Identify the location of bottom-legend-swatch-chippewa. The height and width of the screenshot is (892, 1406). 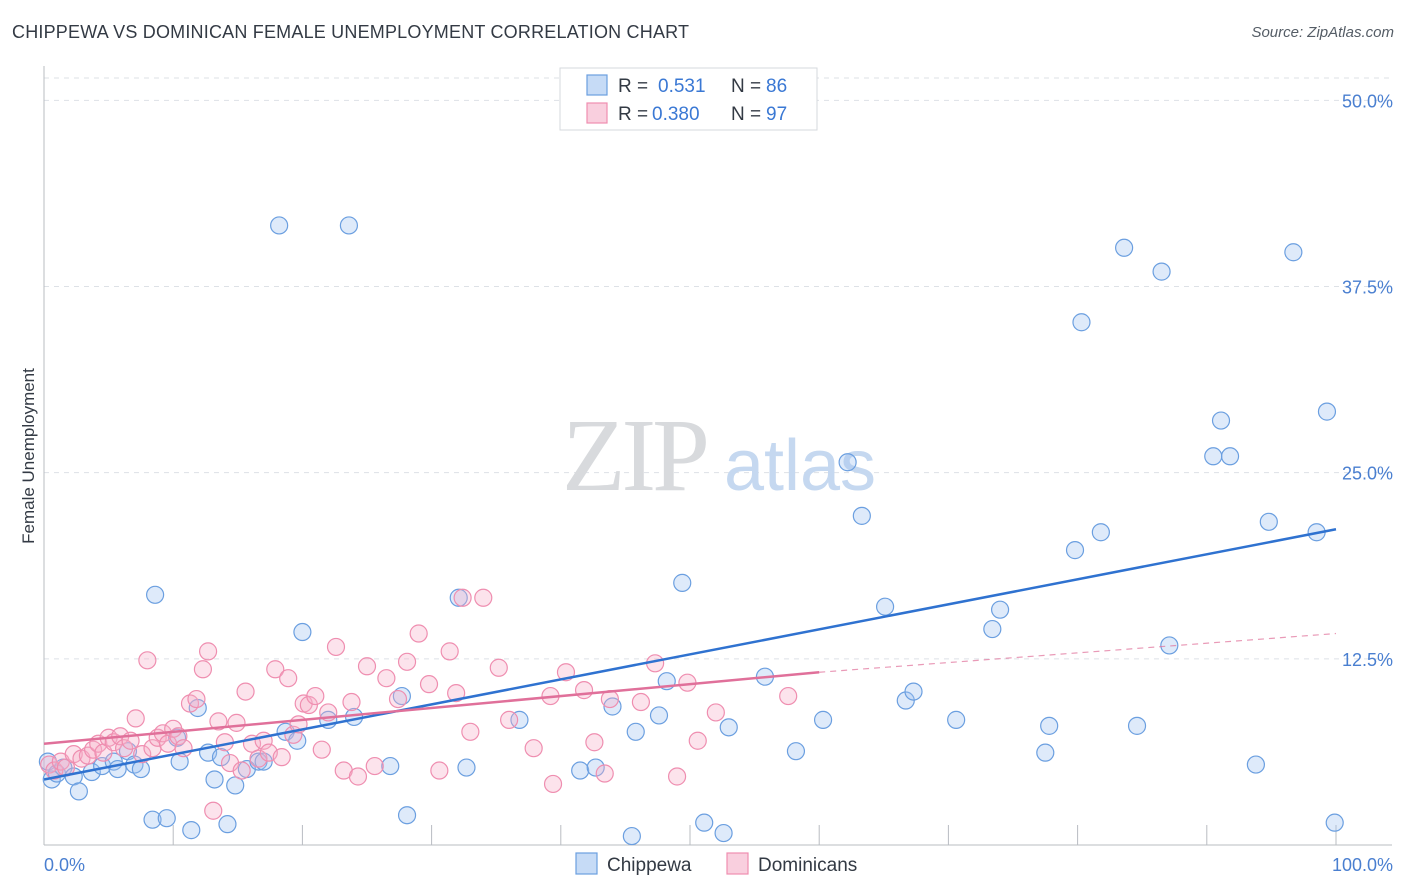
(586, 863).